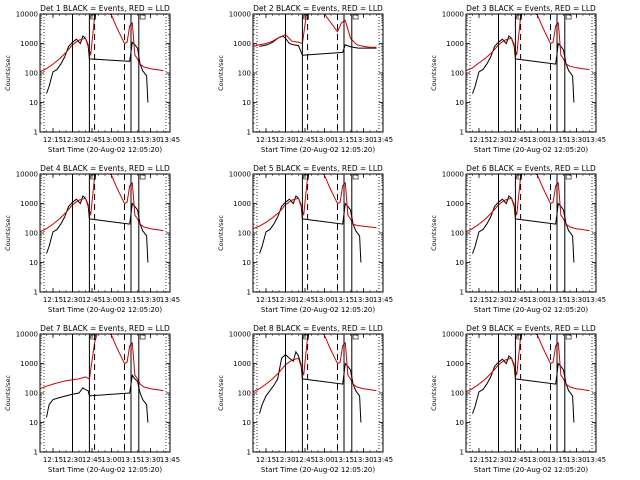  What do you see at coordinates (531, 168) in the screenshot?
I see `panel-title: Det 6 BLACK = Events, RED = LLD` at bounding box center [531, 168].